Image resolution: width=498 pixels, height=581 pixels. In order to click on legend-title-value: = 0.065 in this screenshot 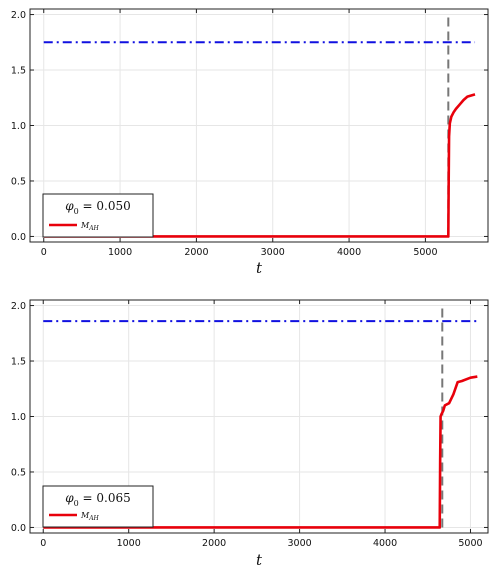, I will do `click(105, 498)`.